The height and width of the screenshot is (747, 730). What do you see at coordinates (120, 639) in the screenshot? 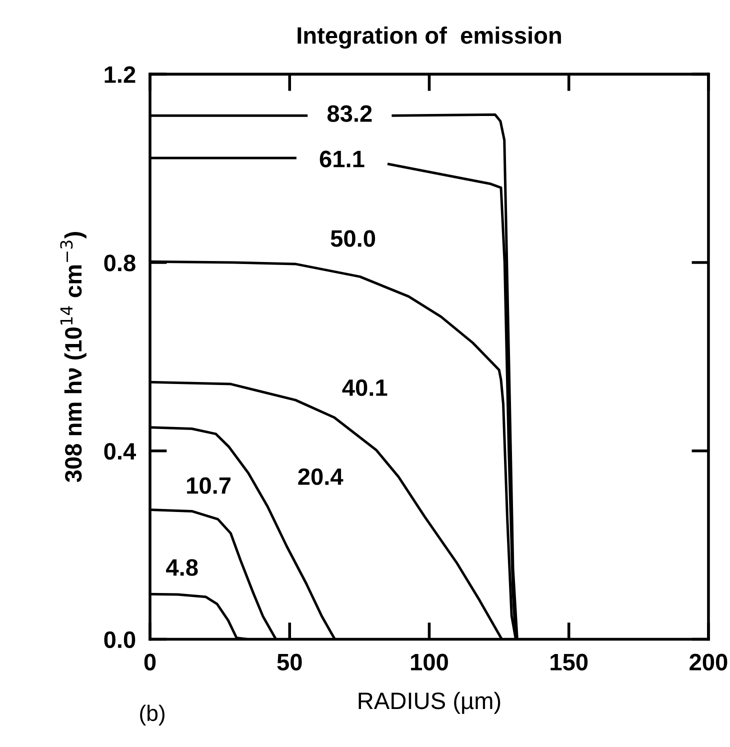
I see `y-tick-label: 0.0` at bounding box center [120, 639].